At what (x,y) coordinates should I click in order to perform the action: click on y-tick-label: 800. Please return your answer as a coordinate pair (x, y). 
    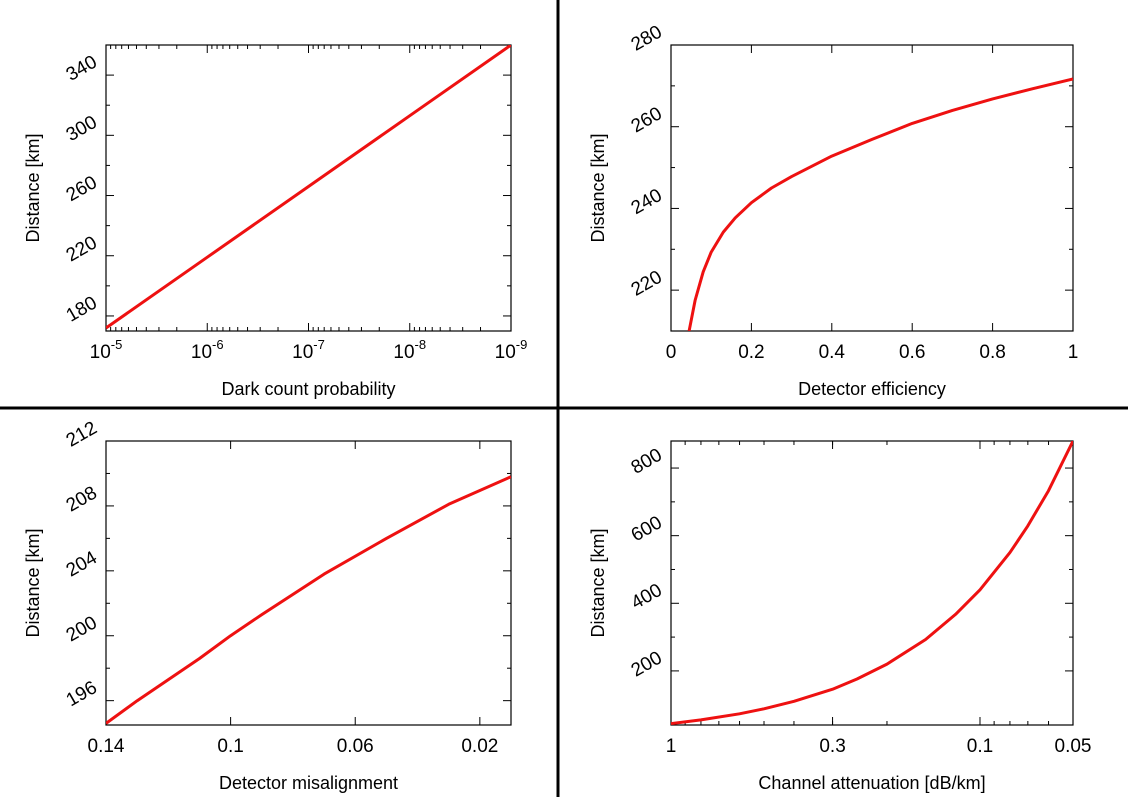
    Looking at the image, I should click on (647, 462).